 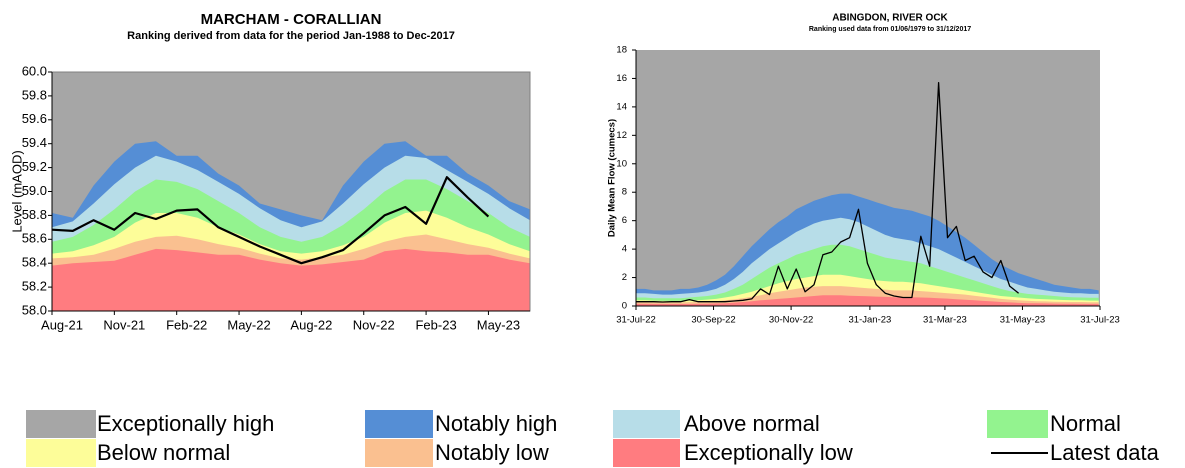 What do you see at coordinates (1105, 452) in the screenshot?
I see `legend-label: Latest data` at bounding box center [1105, 452].